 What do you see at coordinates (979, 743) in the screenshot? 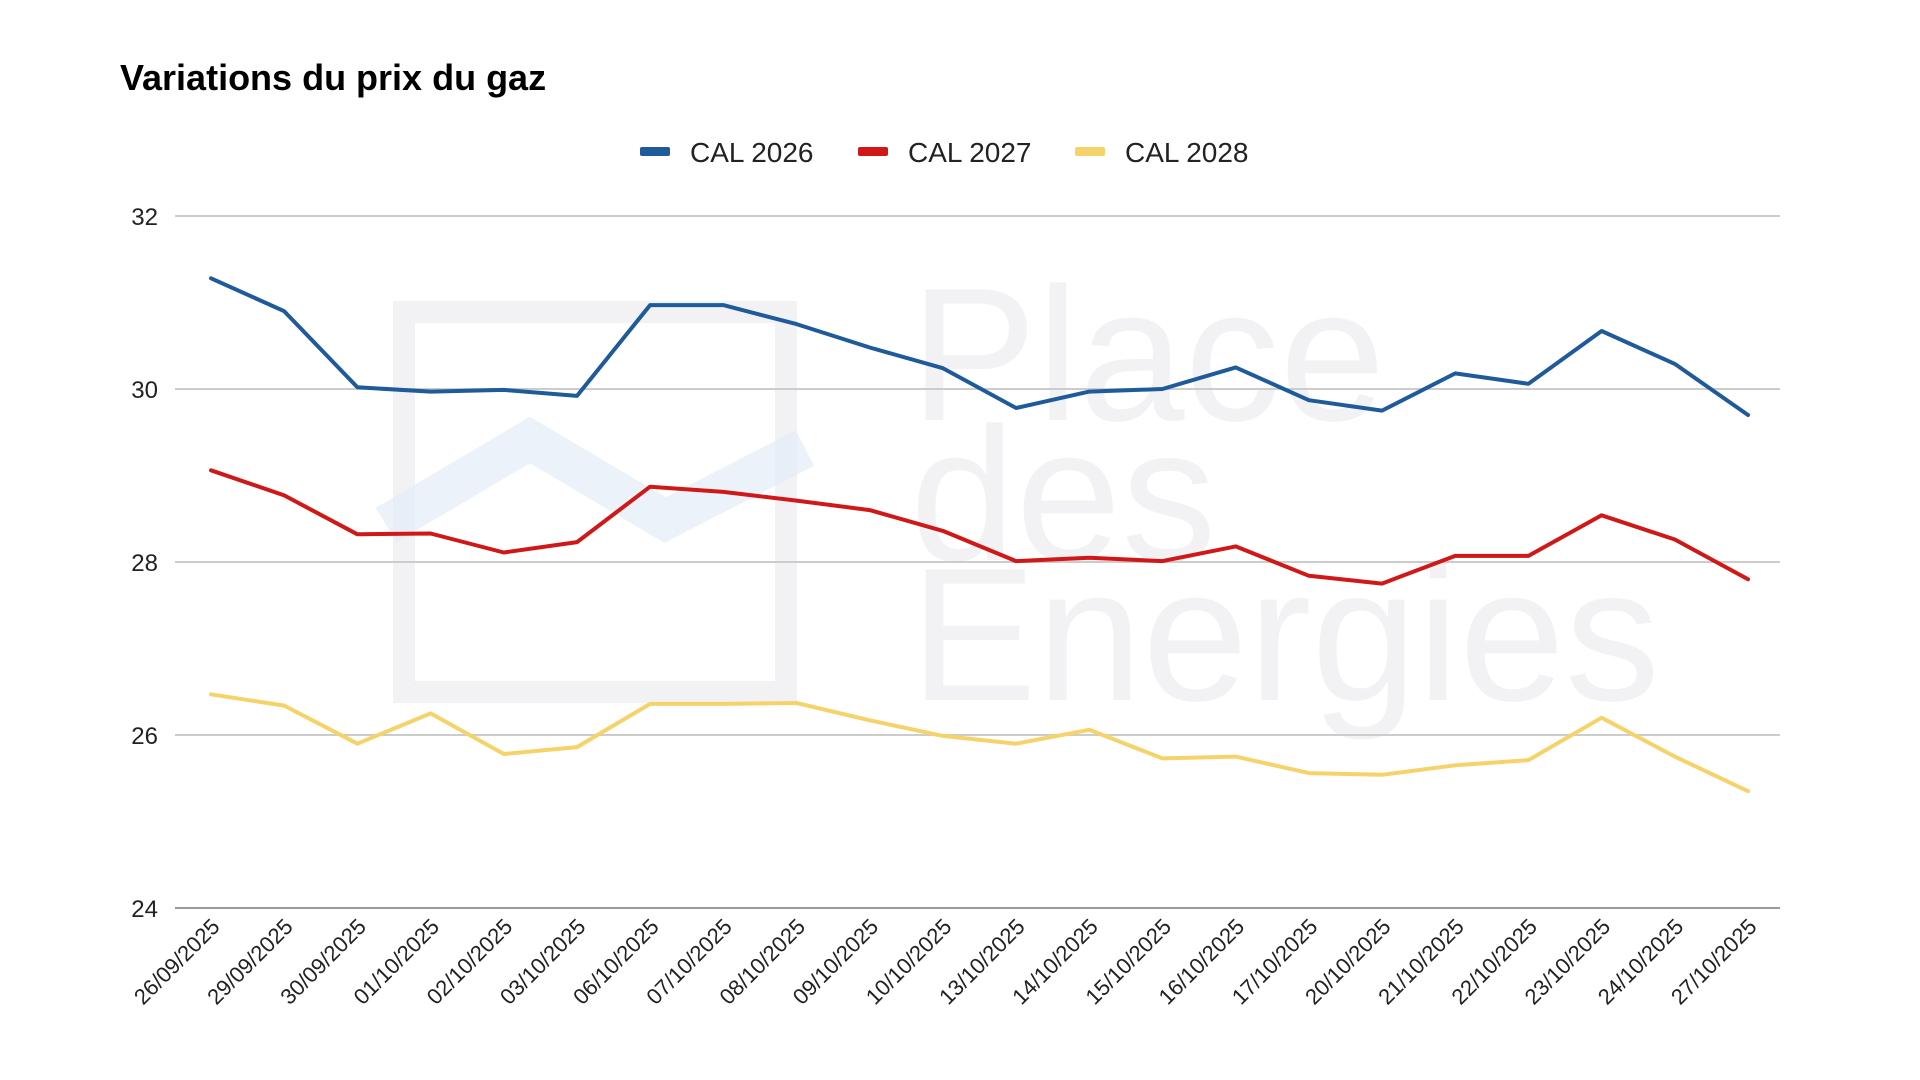
I see `series-line-cal-2028` at bounding box center [979, 743].